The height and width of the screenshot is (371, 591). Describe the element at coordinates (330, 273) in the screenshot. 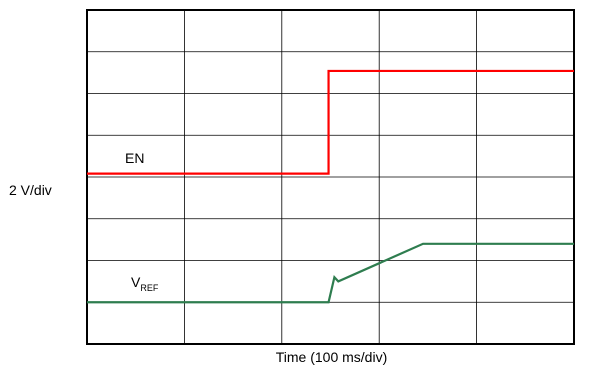

I see `vref-trace` at that location.